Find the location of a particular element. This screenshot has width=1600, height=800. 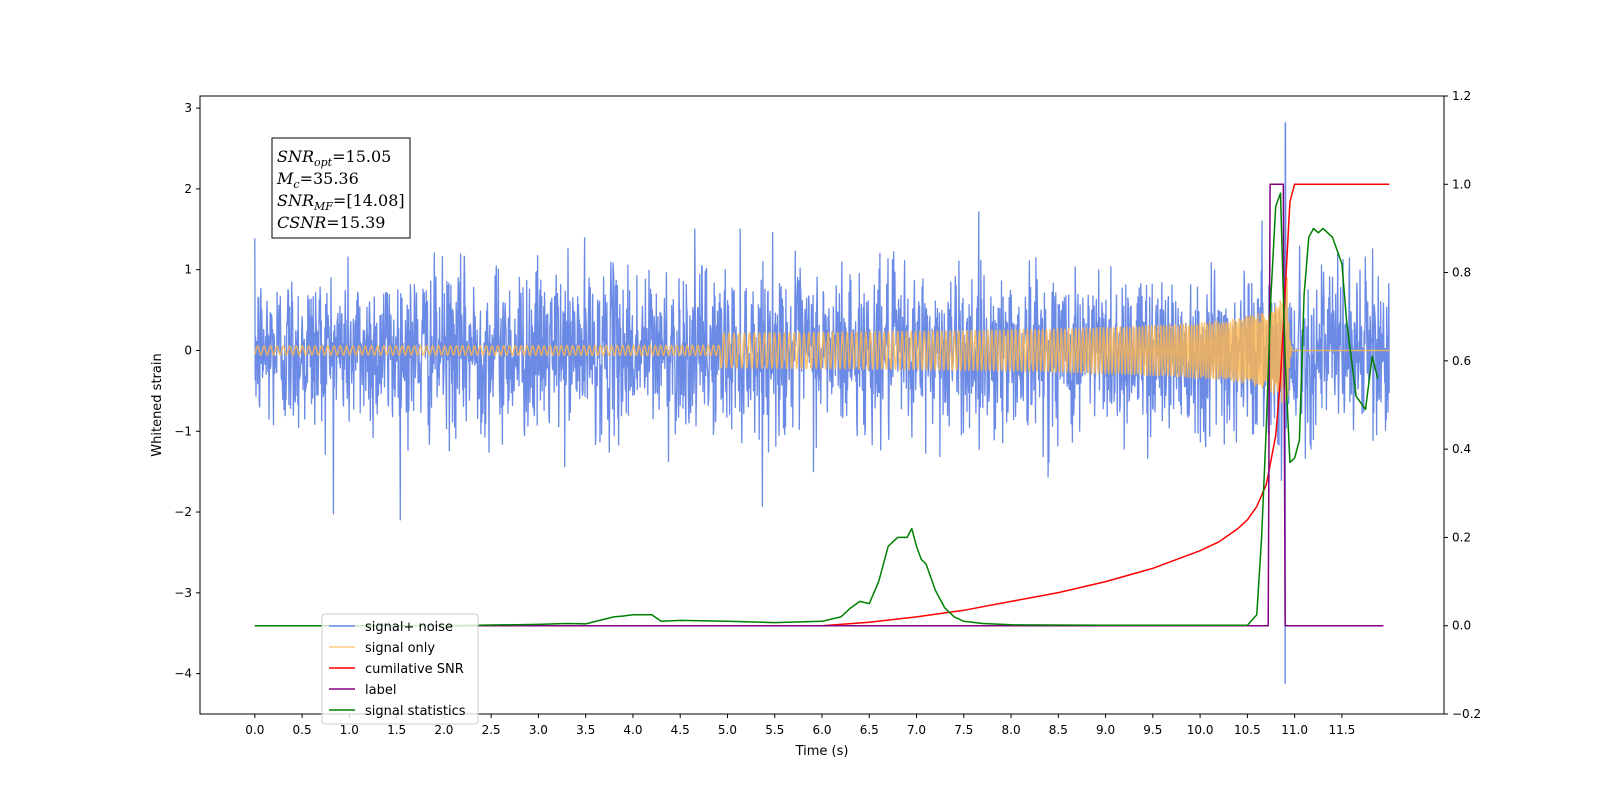

y-right-tick-label: 1.2 is located at coordinates (1461, 96).